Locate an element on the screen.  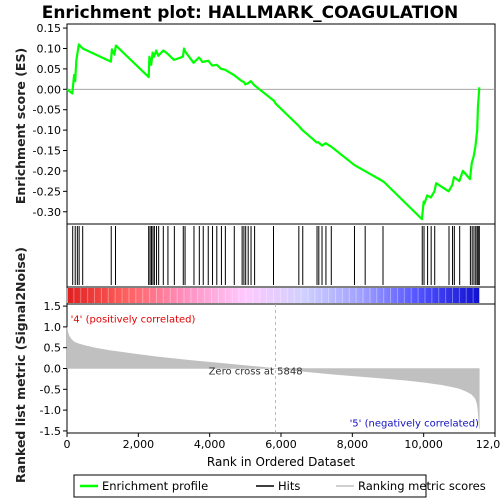
legend-label: Ranking metric scores is located at coordinates (422, 486).